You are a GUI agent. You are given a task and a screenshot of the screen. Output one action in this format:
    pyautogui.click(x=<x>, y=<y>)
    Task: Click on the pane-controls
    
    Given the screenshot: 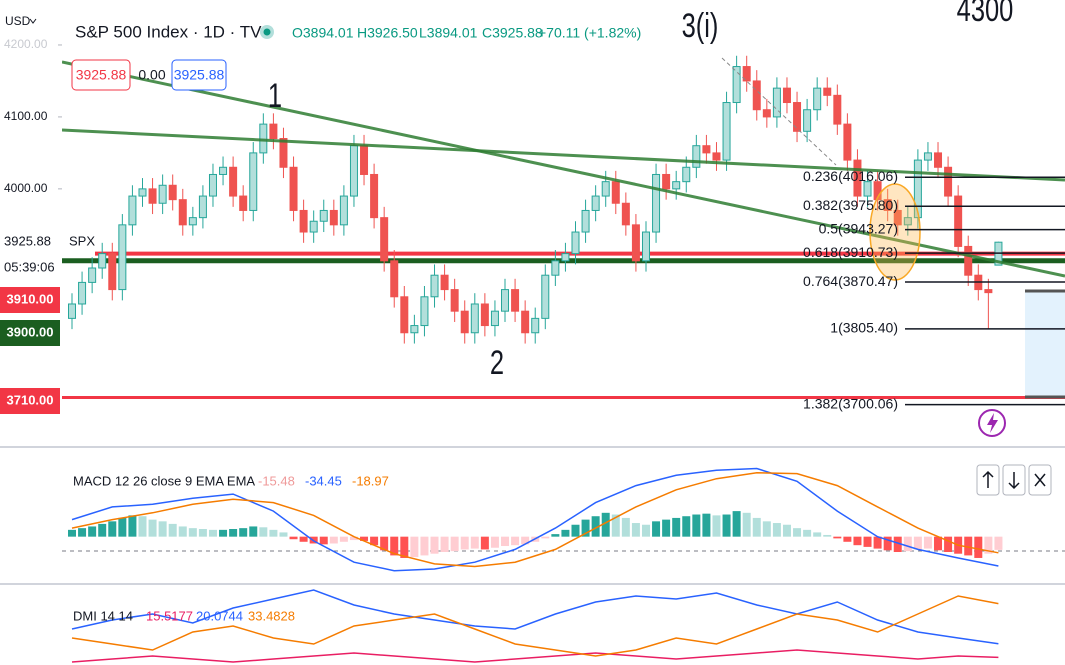 What is the action you would take?
    pyautogui.click(x=1014, y=480)
    